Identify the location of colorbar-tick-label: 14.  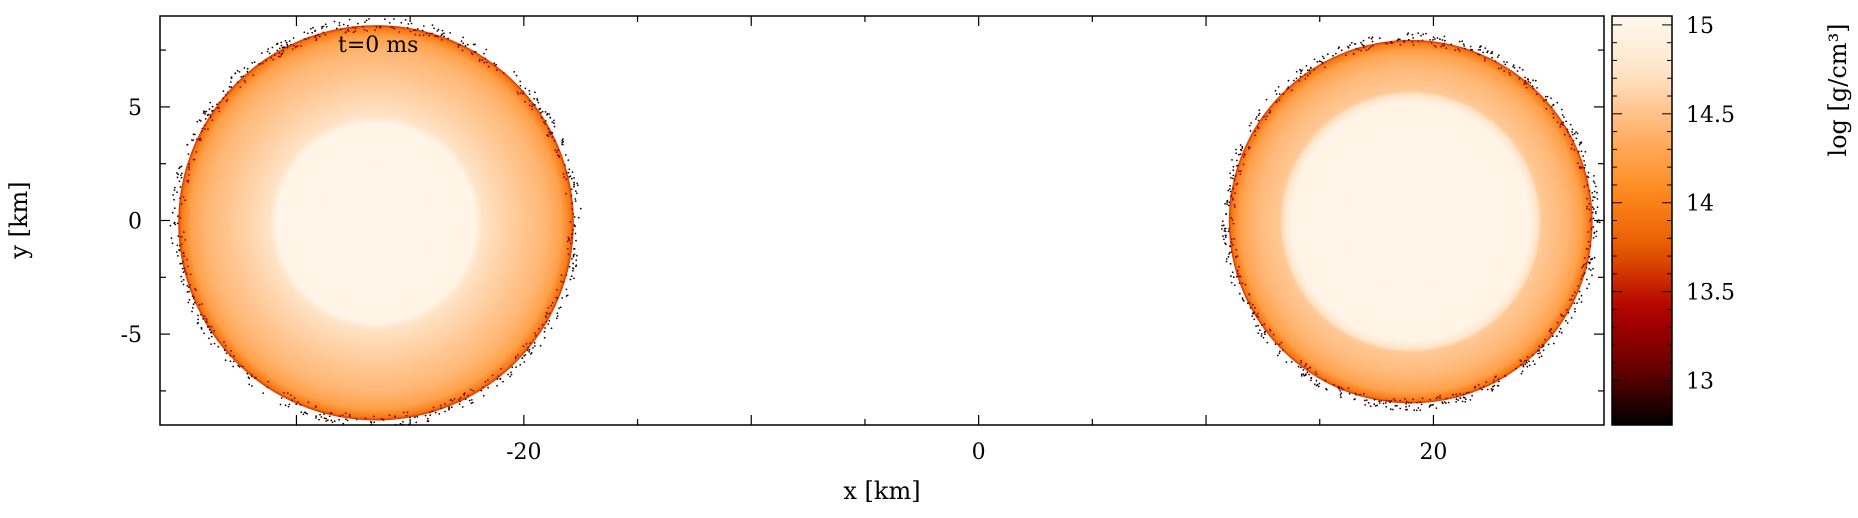
(1700, 204).